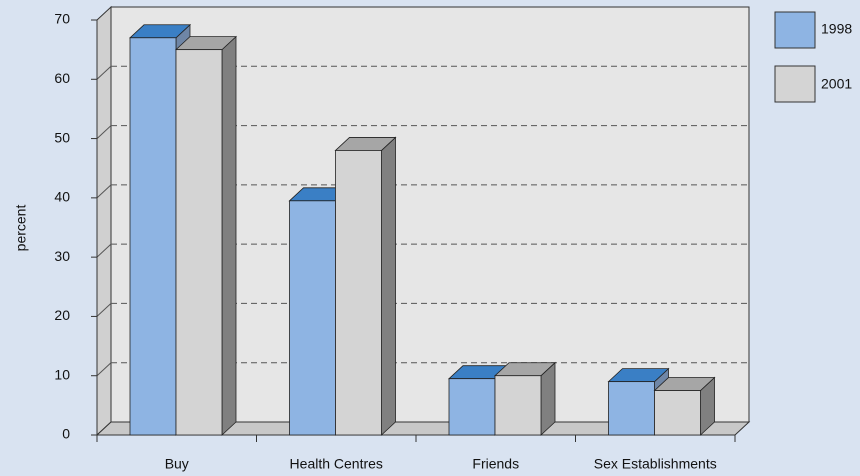 Image resolution: width=860 pixels, height=476 pixels. I want to click on y-tick-label: 60, so click(62, 78).